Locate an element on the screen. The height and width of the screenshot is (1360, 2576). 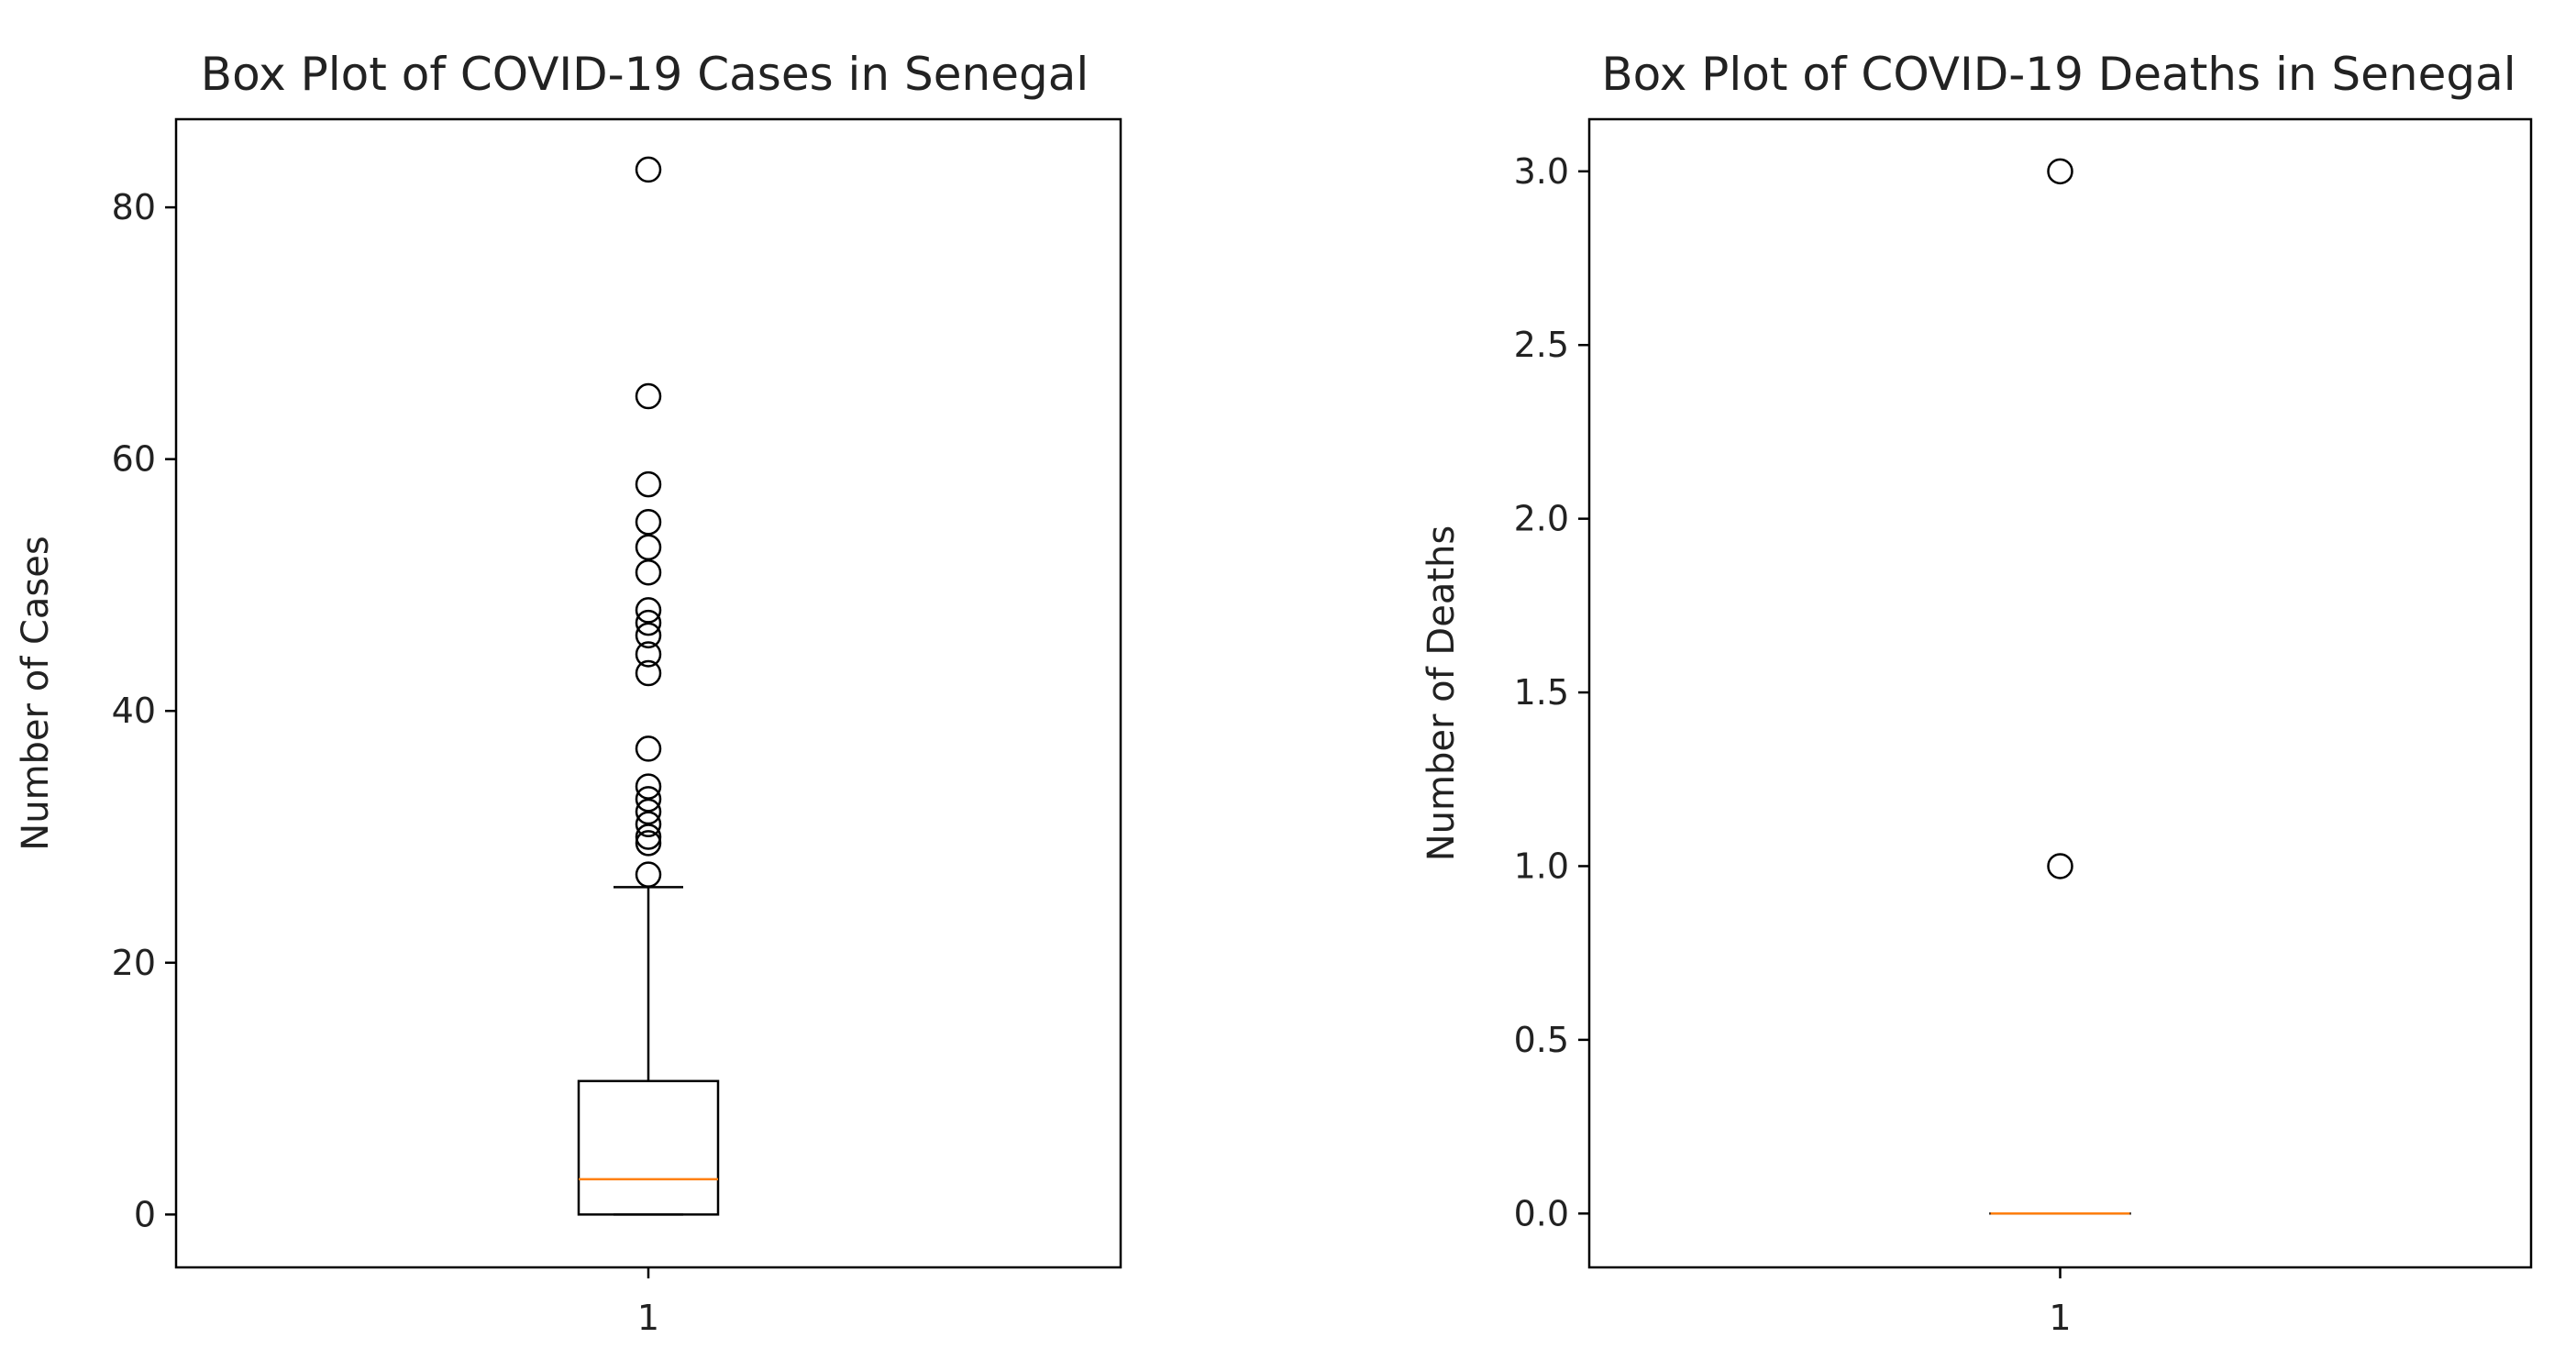
y-tick-label: 40 is located at coordinates (134, 711).